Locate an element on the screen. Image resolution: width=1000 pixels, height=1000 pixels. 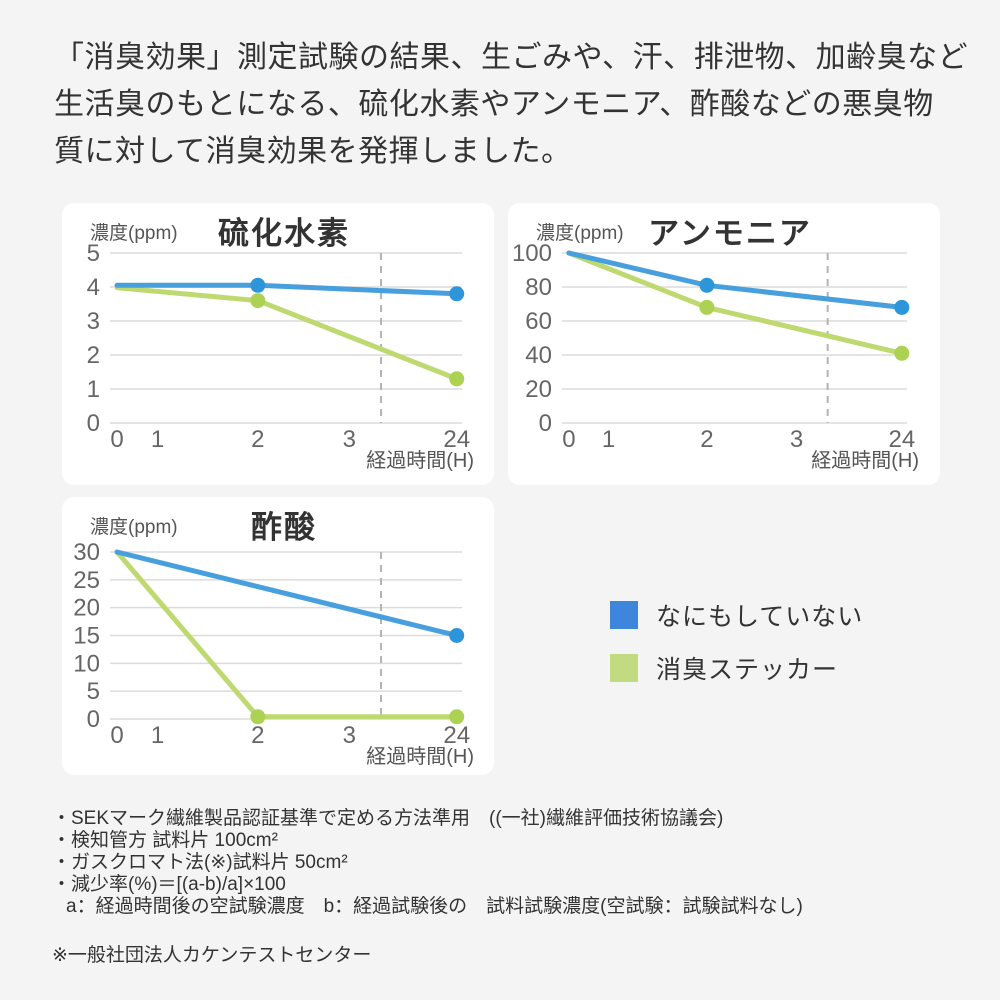
y-tick-label: 80 is located at coordinates (538, 287).